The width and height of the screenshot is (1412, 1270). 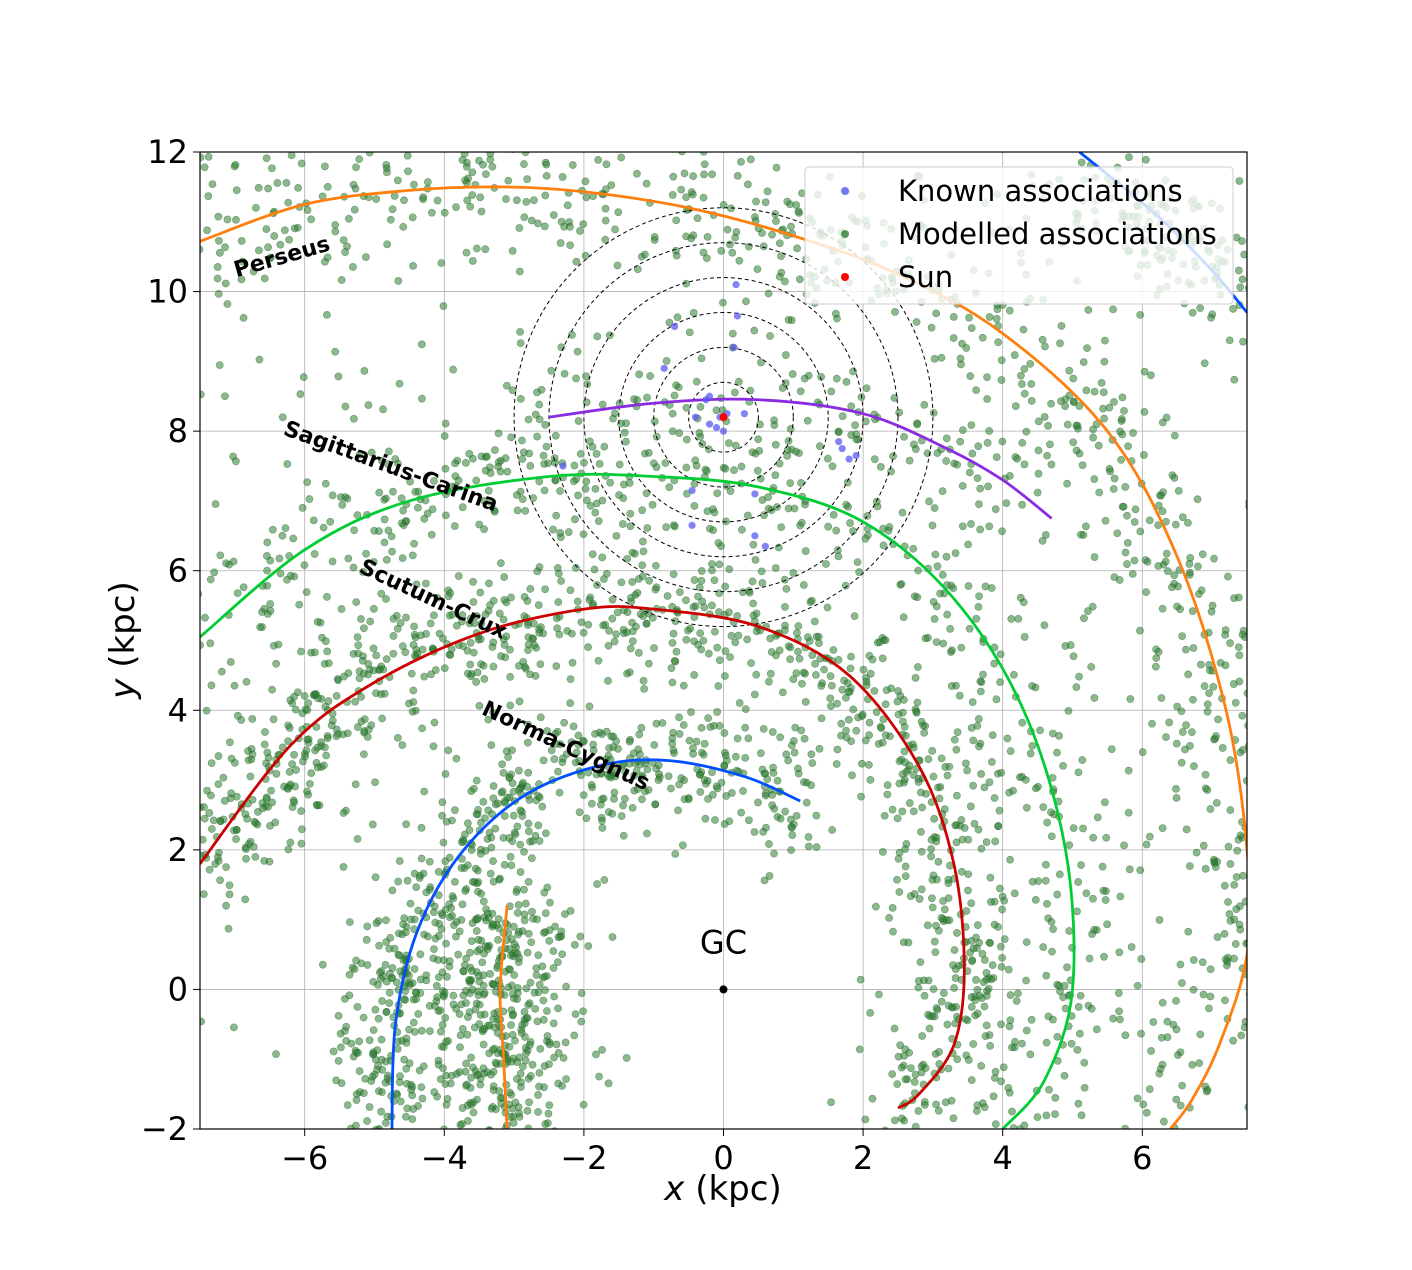 What do you see at coordinates (692, 525) in the screenshot?
I see `known-association-point` at bounding box center [692, 525].